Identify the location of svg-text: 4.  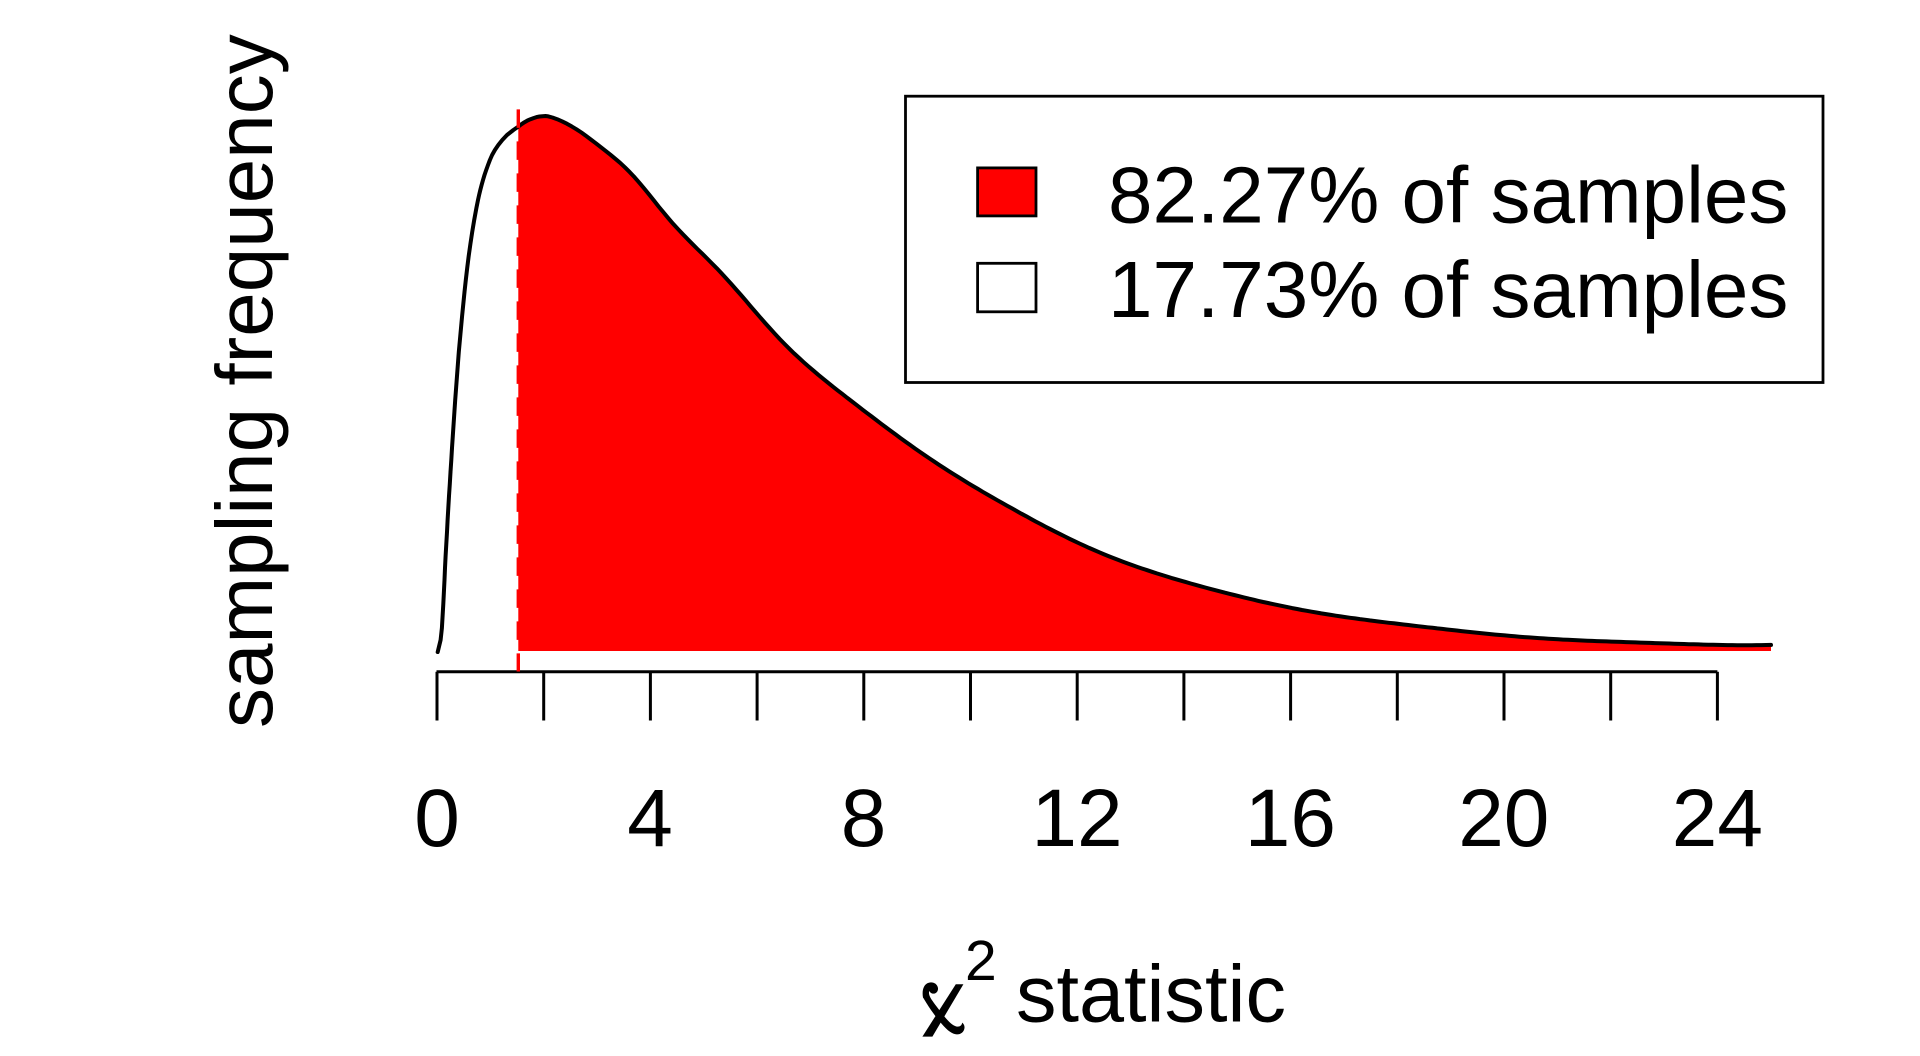
(650, 818).